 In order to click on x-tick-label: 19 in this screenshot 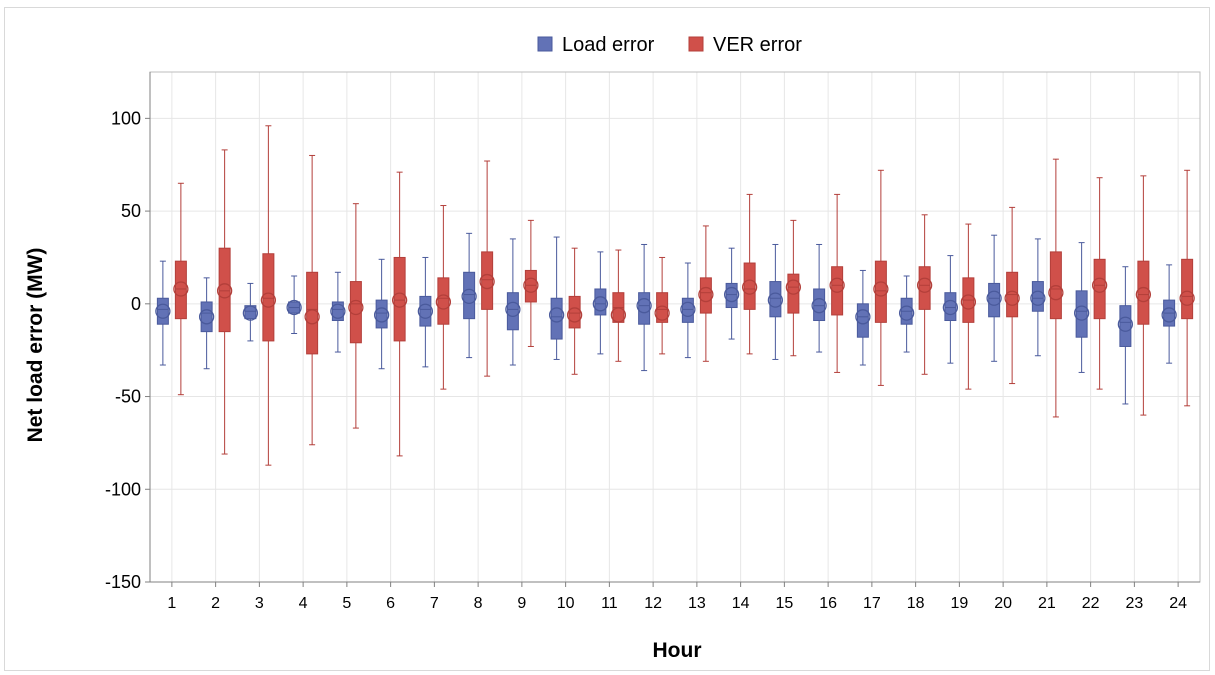, I will do `click(959, 603)`.